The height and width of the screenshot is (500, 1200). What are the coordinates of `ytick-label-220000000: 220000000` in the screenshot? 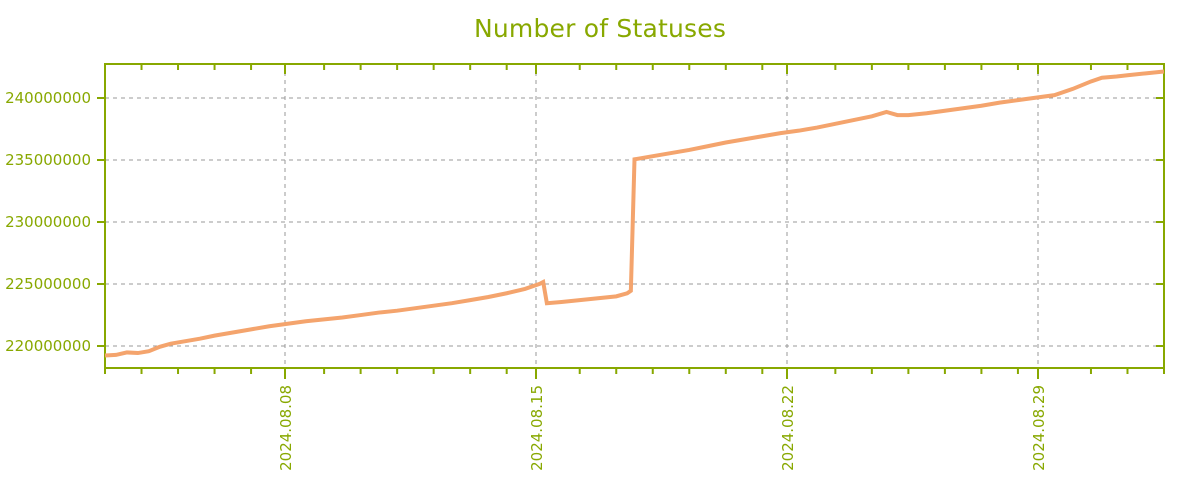 It's located at (48, 346).